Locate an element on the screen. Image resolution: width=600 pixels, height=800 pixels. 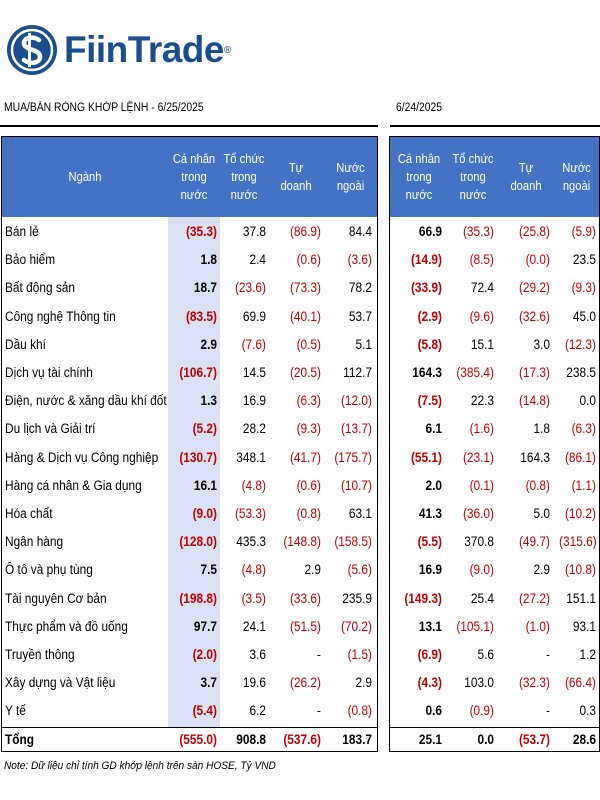
cell-proprietary: (26.2) is located at coordinates (305, 683).